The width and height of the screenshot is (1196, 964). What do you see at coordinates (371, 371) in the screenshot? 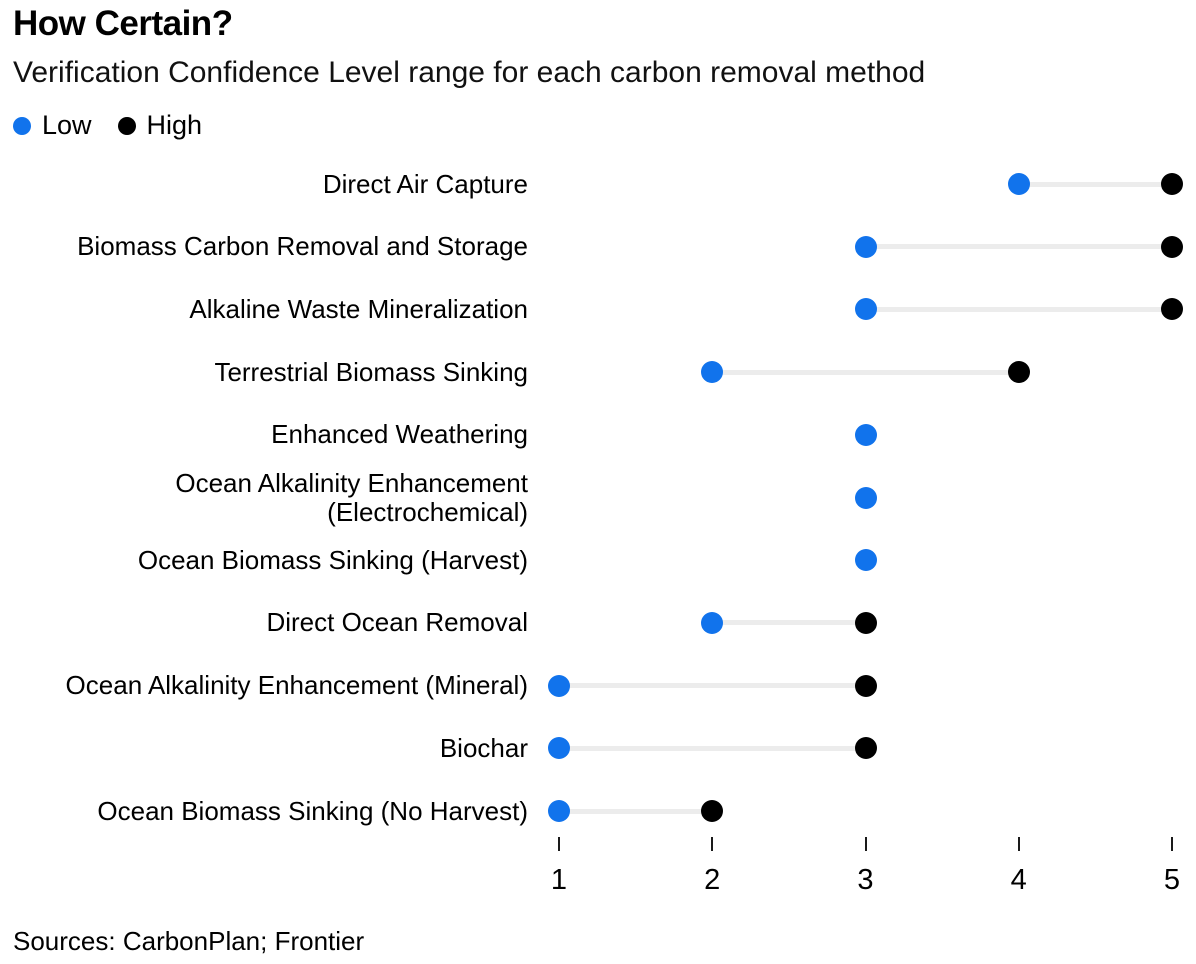
I see `category-label: Terrestrial Biomass Sinking` at bounding box center [371, 371].